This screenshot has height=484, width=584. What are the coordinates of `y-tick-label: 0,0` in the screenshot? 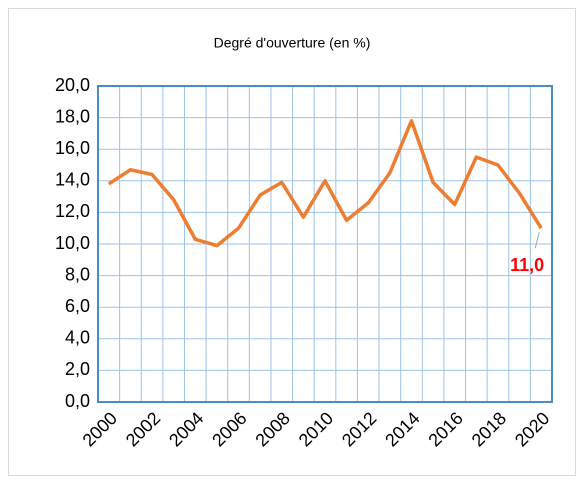 It's located at (77, 401).